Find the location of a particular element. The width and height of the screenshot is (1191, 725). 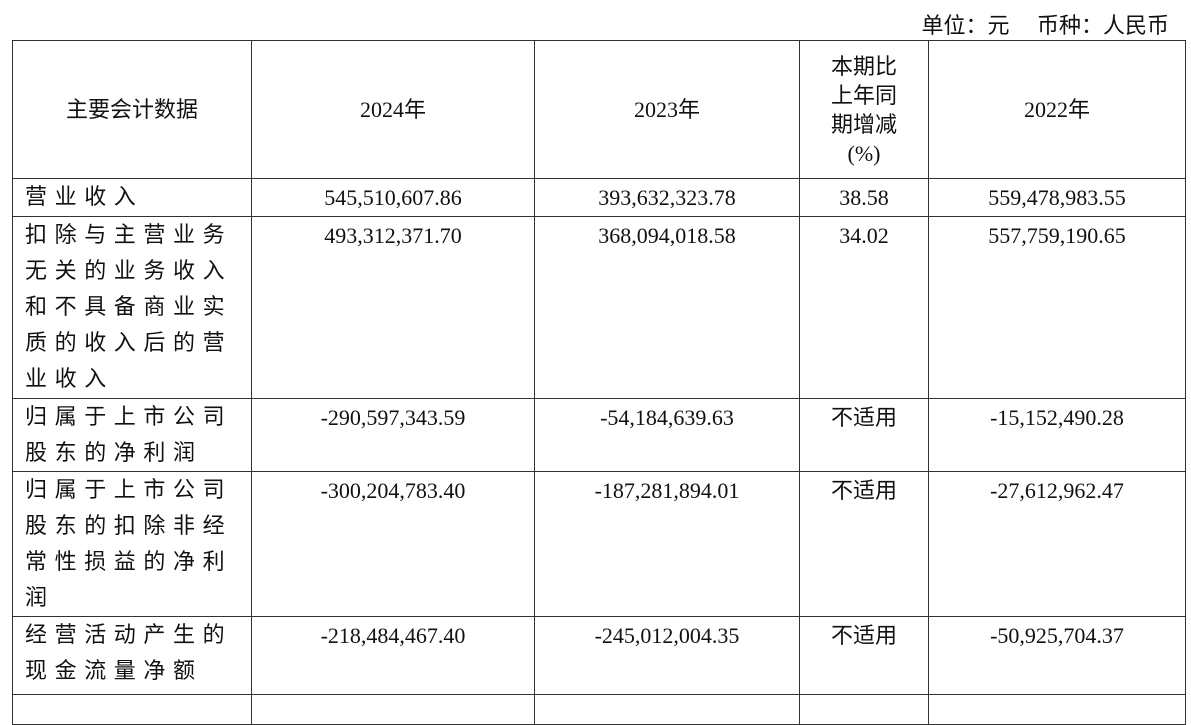

table-row-continued is located at coordinates (599, 709).